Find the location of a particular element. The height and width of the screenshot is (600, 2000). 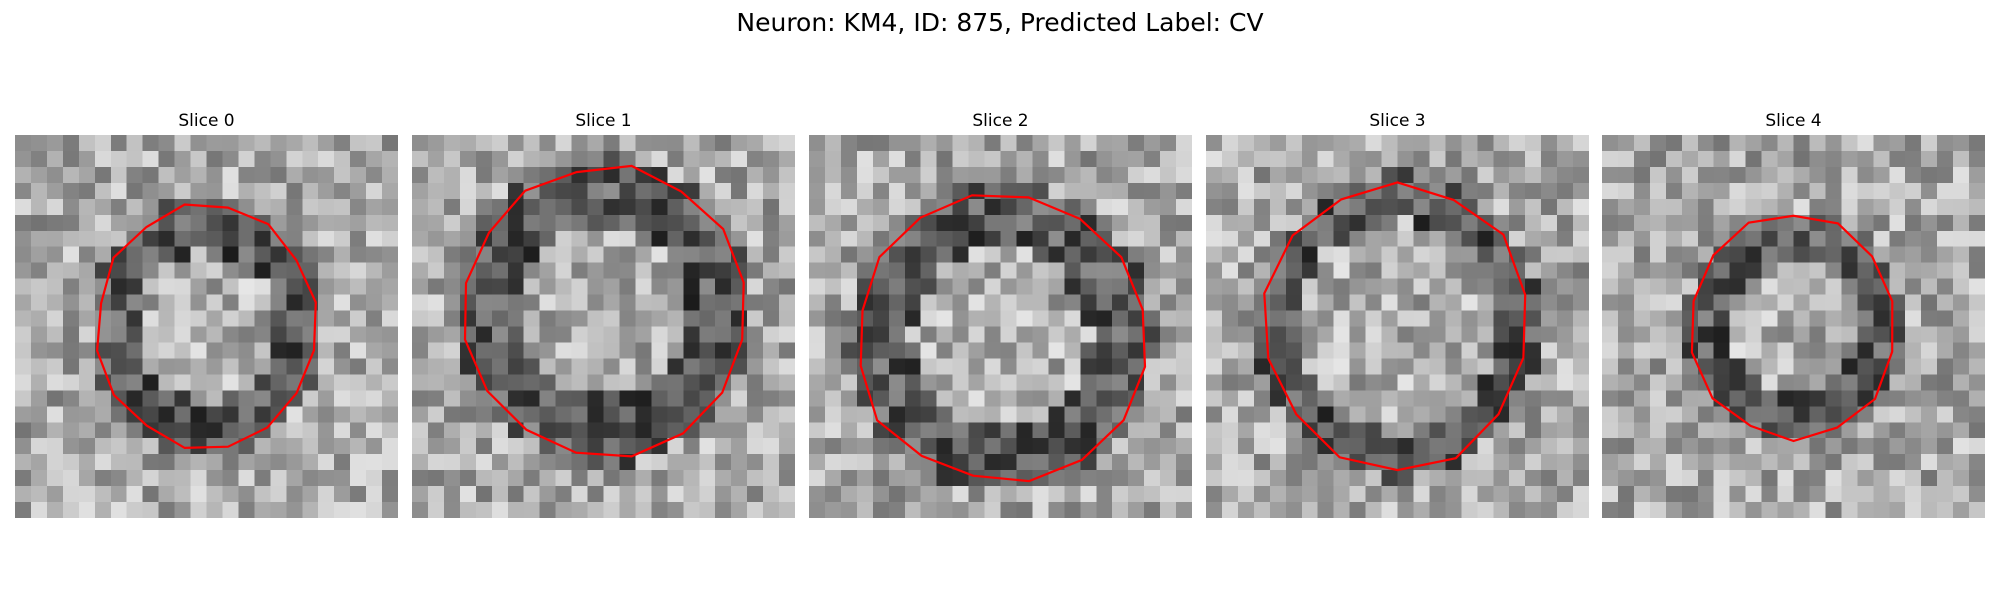

slice-title-2: Slice 2 is located at coordinates (1000, 121).